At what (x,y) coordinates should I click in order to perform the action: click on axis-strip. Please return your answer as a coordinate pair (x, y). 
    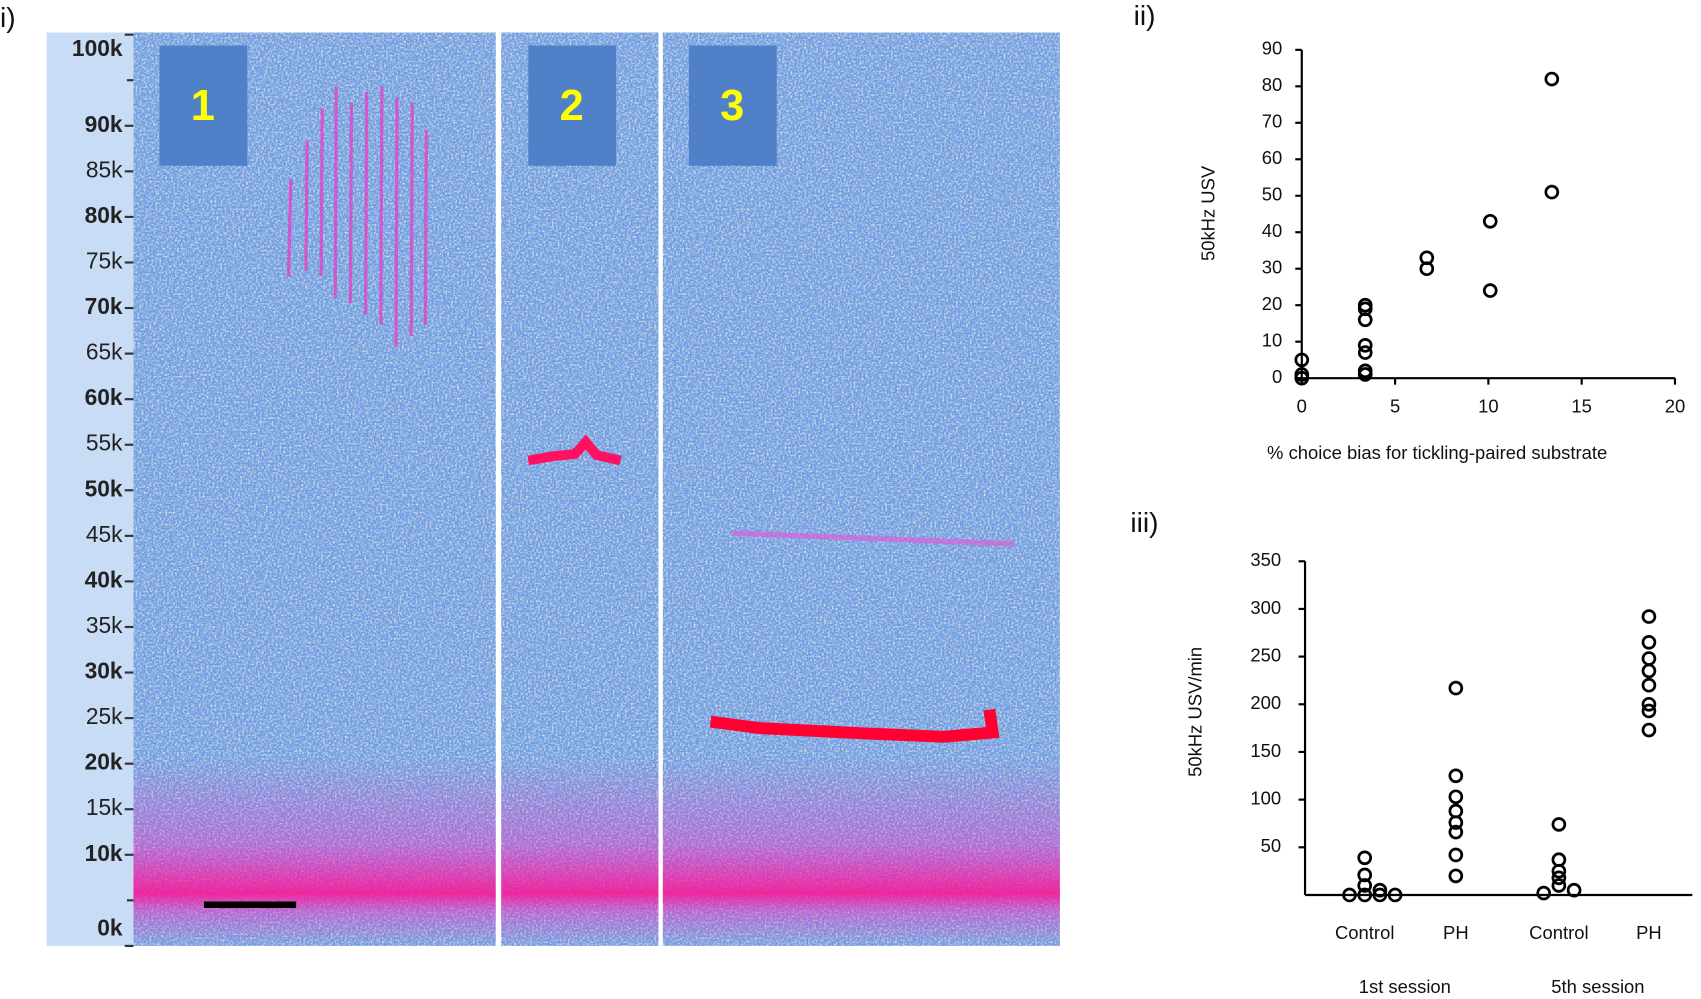
    Looking at the image, I should click on (90, 489).